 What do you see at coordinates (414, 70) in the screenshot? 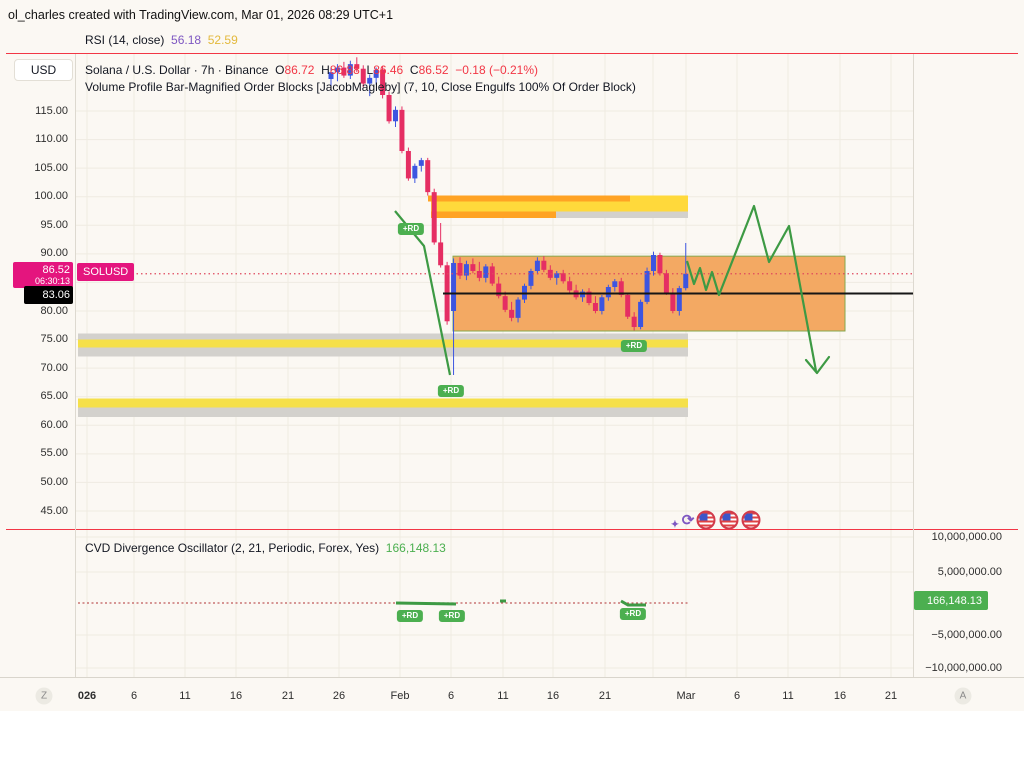
I see `ohlc-close-label: C` at bounding box center [414, 70].